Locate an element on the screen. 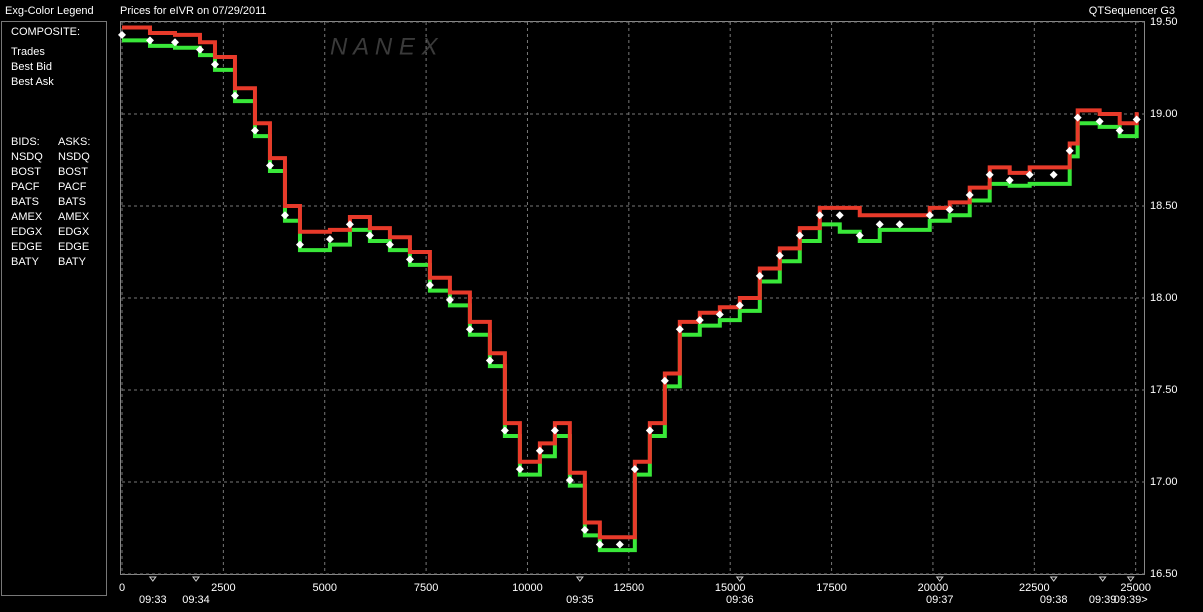 This screenshot has height=612, width=1203. app-name: QTSequencer G3 is located at coordinates (1132, 11).